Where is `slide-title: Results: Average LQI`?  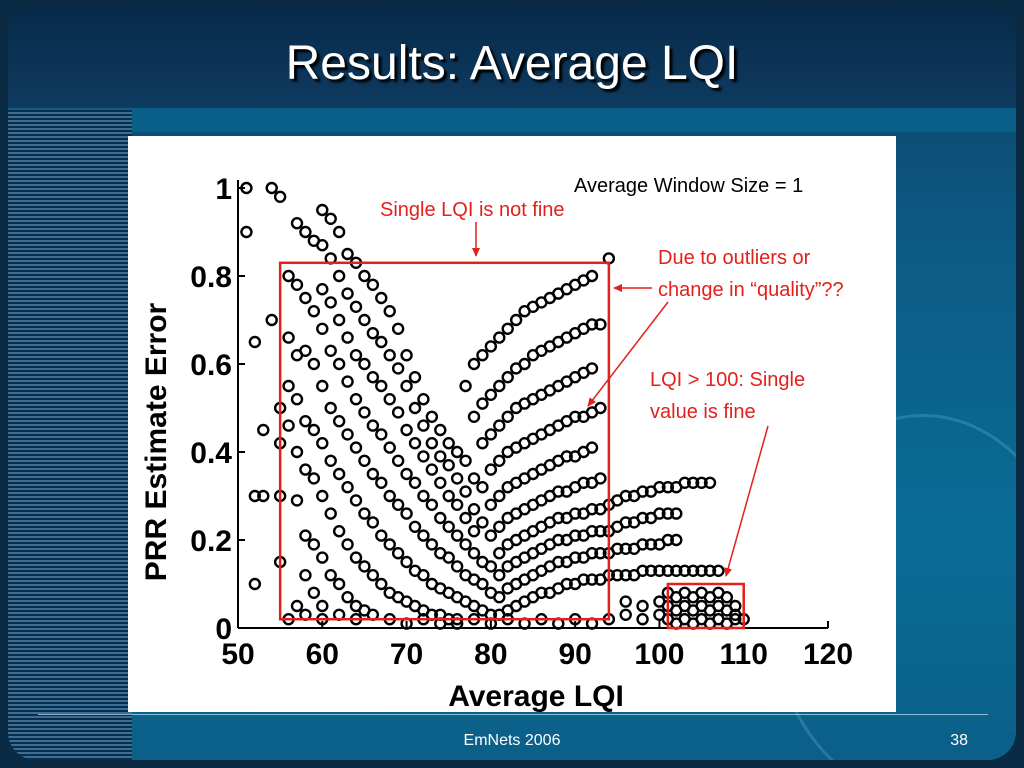
slide-title: Results: Average LQI is located at coordinates (512, 63).